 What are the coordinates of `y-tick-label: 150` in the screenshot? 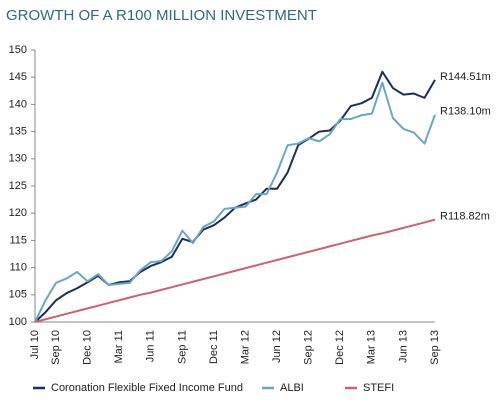 It's located at (18, 50).